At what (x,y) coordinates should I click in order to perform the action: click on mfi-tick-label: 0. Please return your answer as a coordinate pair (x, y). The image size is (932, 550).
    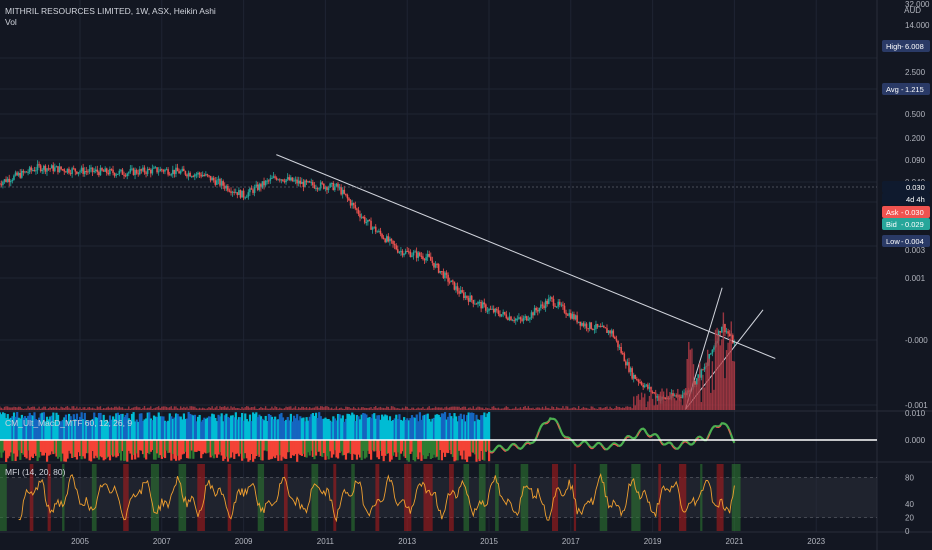
    Looking at the image, I should click on (907, 531).